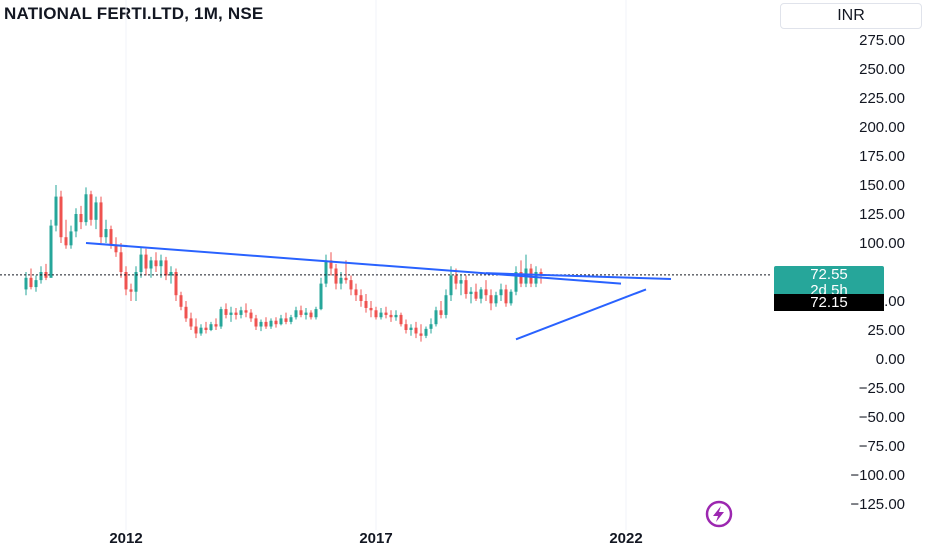  What do you see at coordinates (882, 127) in the screenshot?
I see `y-tick-label: 200.00` at bounding box center [882, 127].